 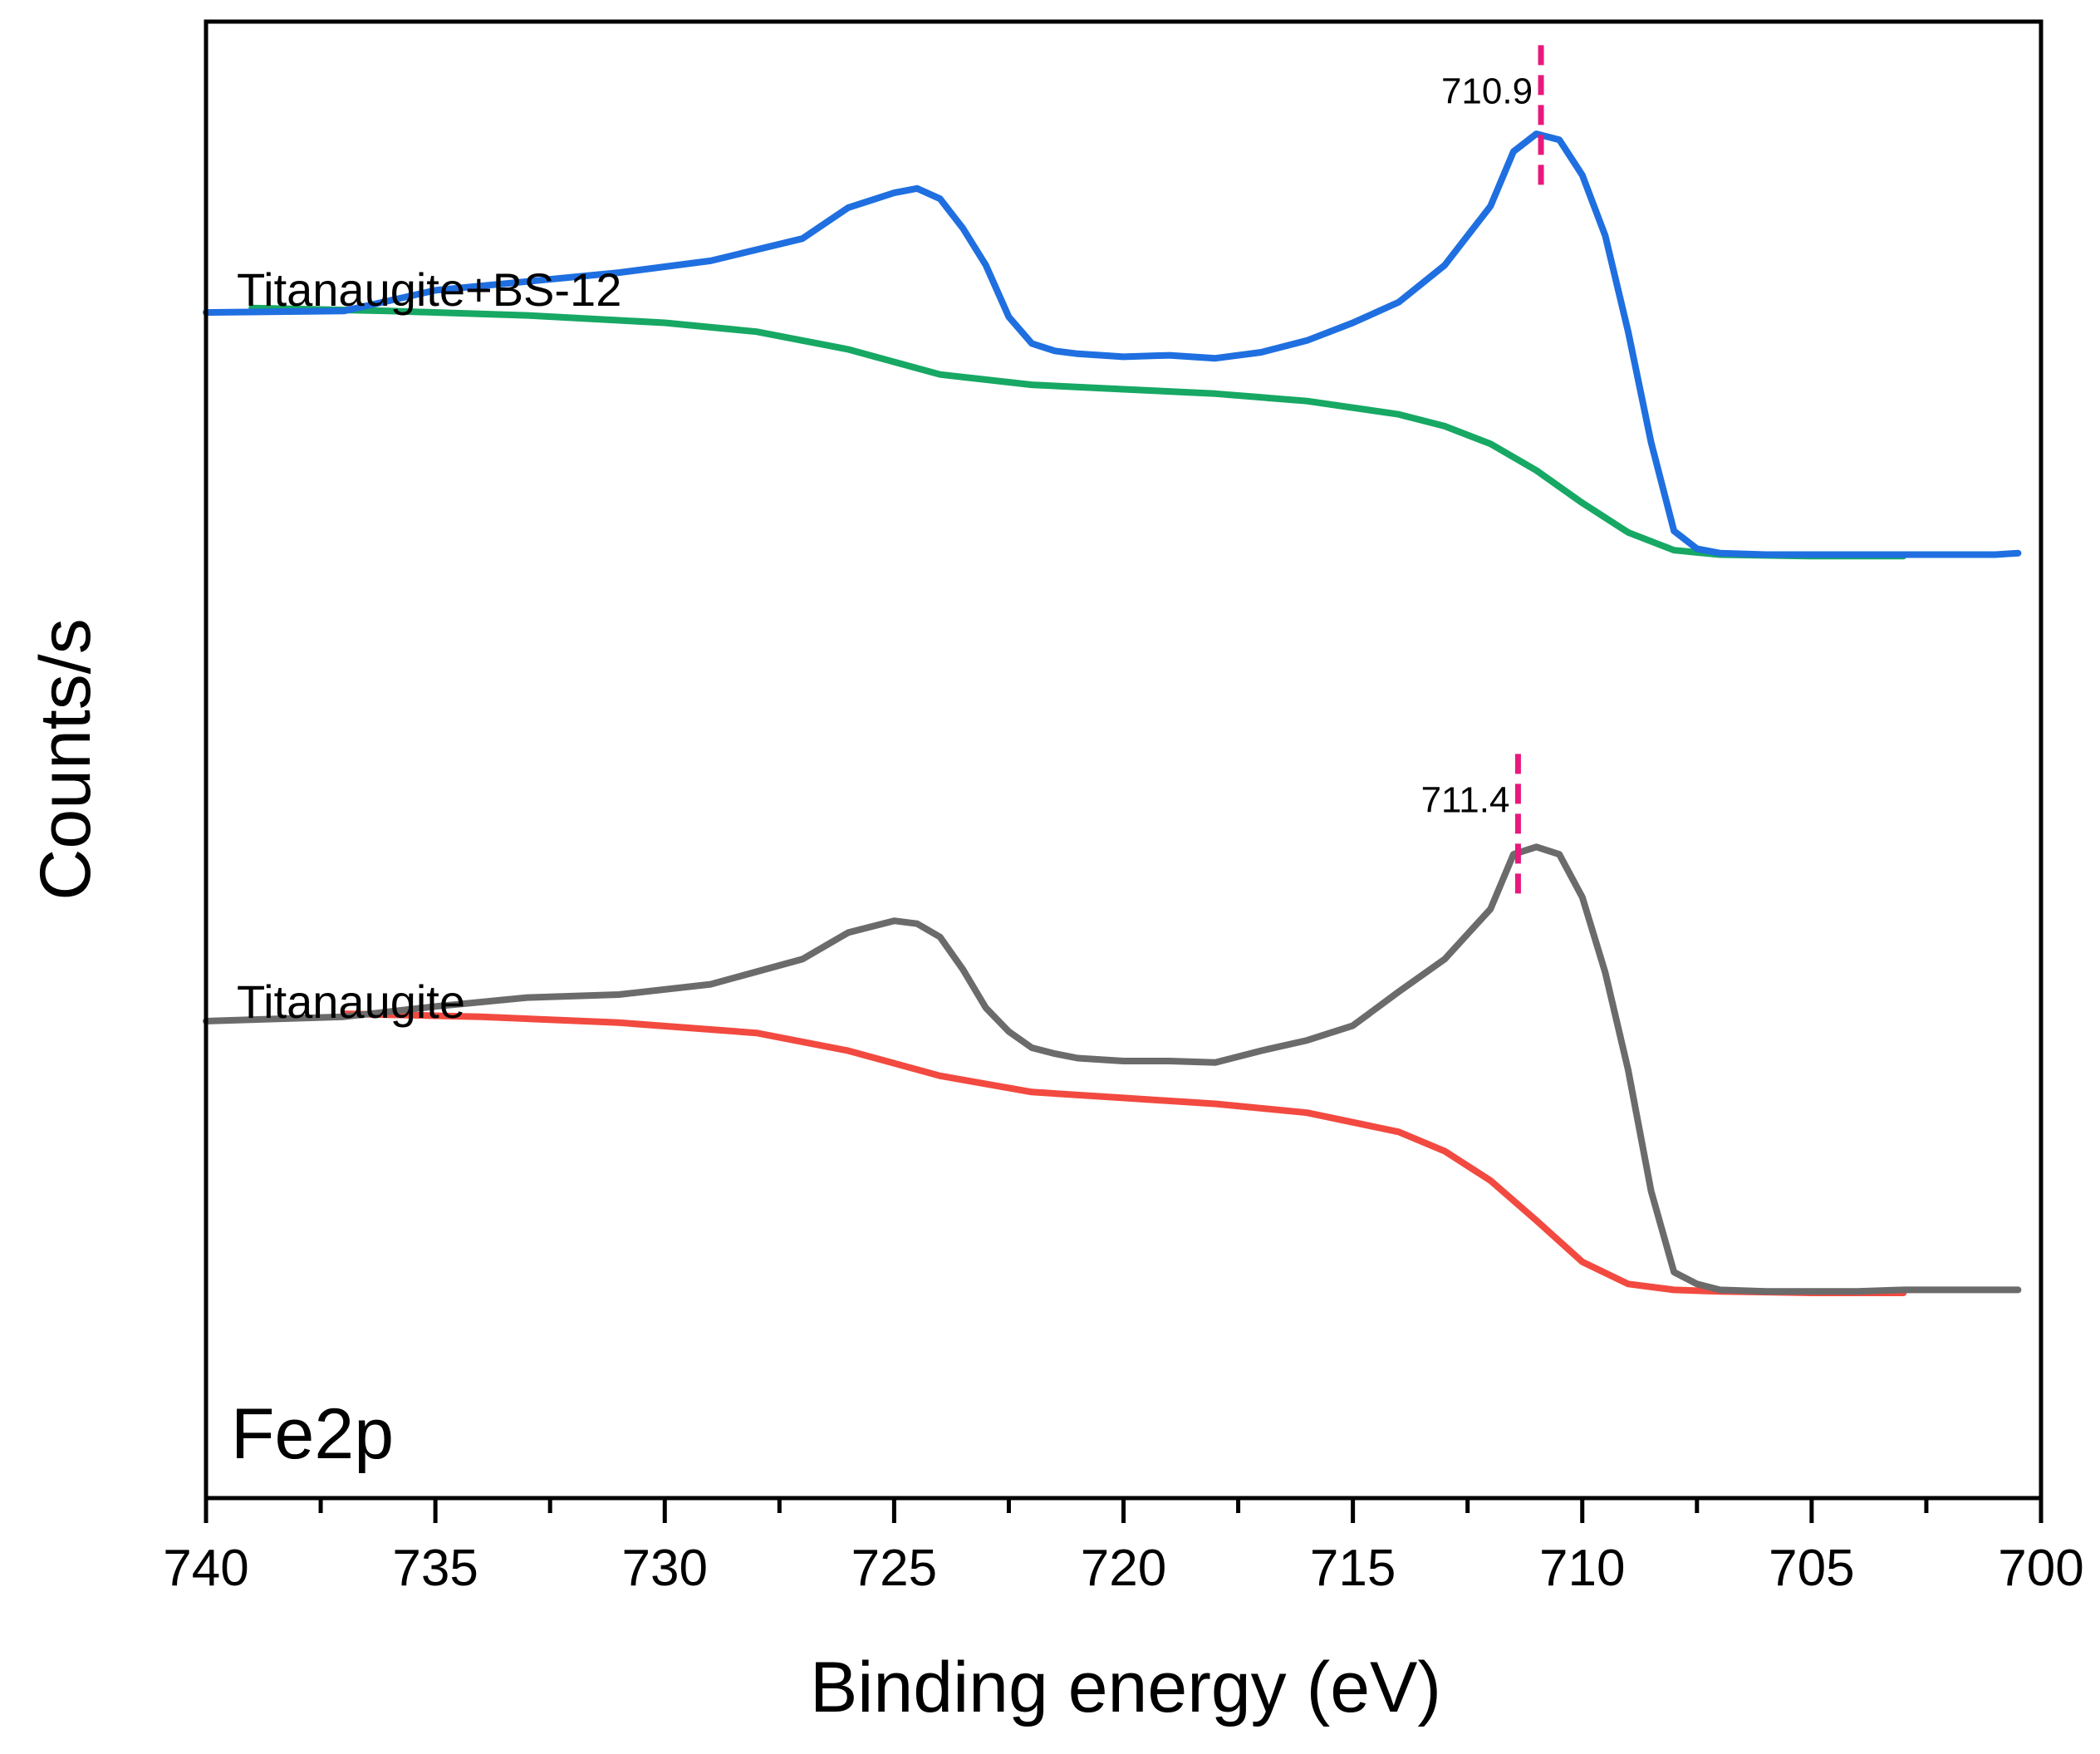 What do you see at coordinates (312, 1434) in the screenshot?
I see `panel-label: Fe2p` at bounding box center [312, 1434].